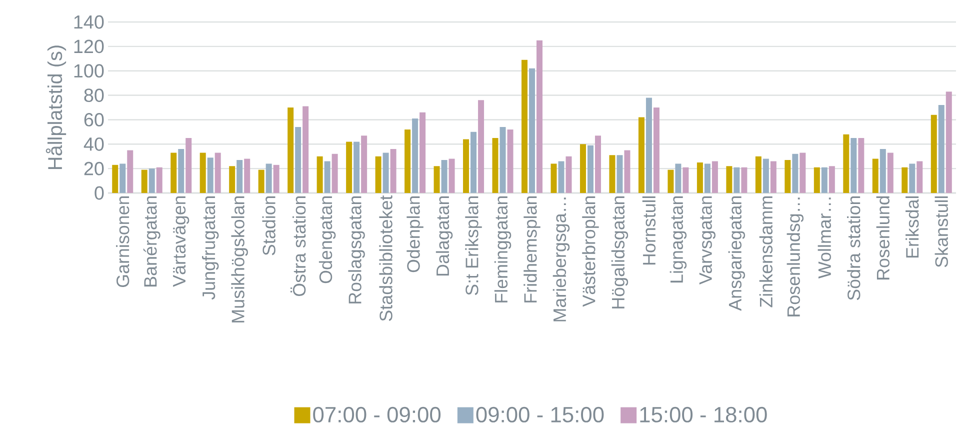  What do you see at coordinates (89, 71) in the screenshot?
I see `y-tick-label: 100` at bounding box center [89, 71].